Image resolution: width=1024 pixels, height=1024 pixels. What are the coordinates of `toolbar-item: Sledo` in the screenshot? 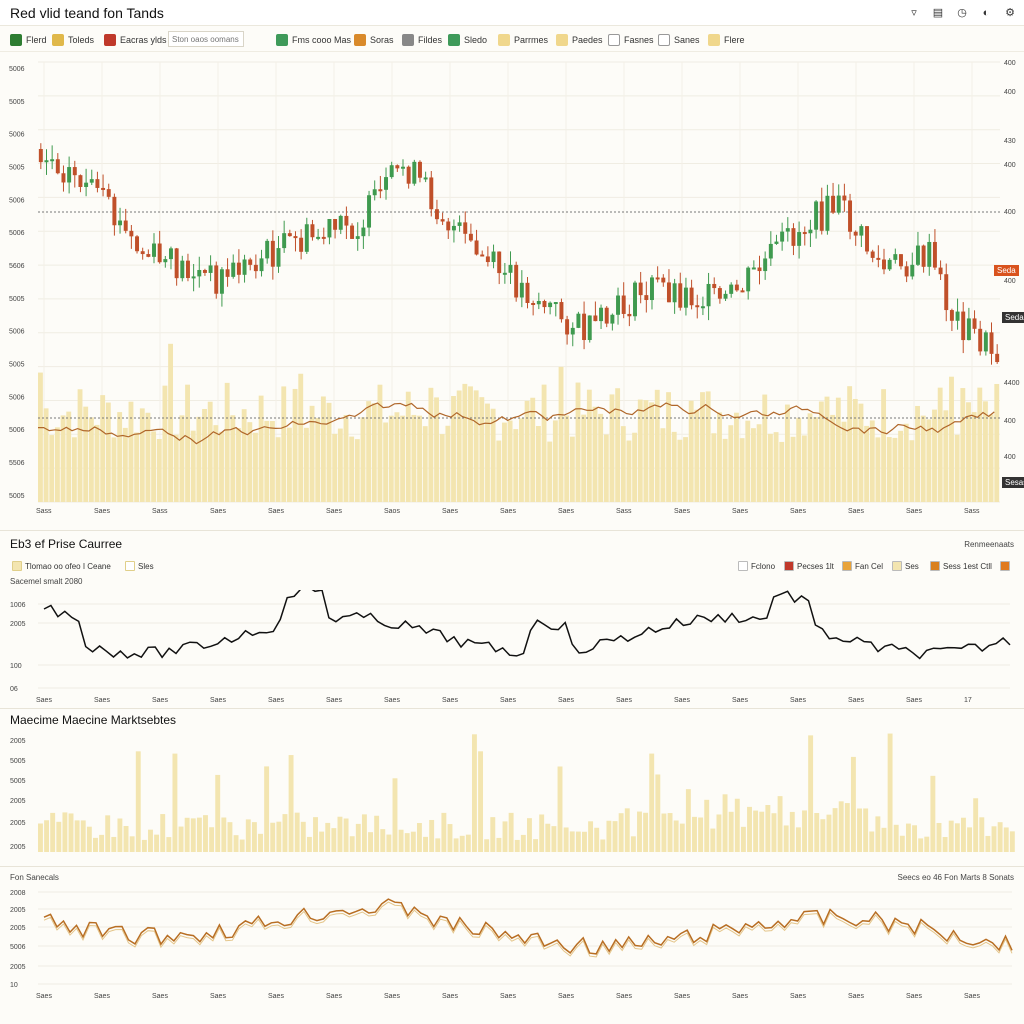 It's located at (467, 40).